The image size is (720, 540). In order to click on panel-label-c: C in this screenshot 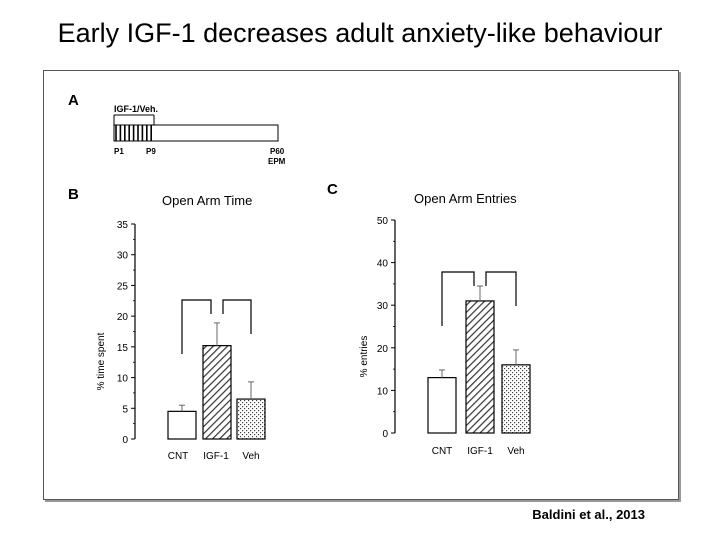, I will do `click(332, 189)`.